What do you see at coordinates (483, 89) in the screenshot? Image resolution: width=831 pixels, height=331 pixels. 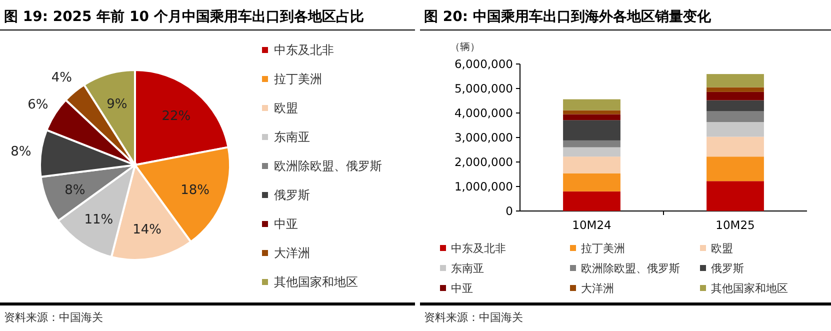 I see `y-tick-label: 5,000,000` at bounding box center [483, 89].